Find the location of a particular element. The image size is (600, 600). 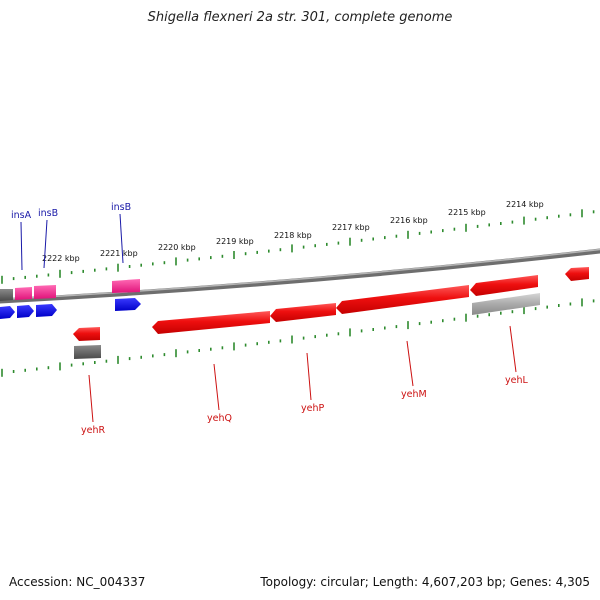

gene-insA is located at coordinates (23, 293).